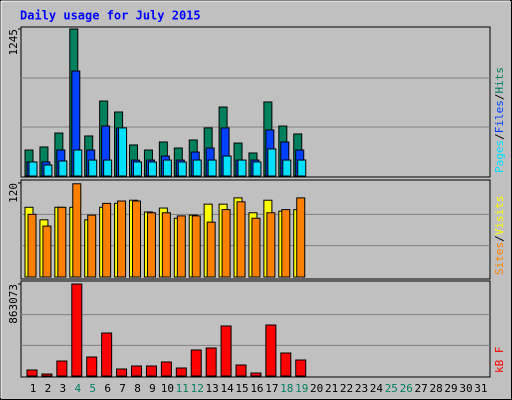 This screenshot has height=400, width=512. I want to click on x-tick-label: 24, so click(377, 388).